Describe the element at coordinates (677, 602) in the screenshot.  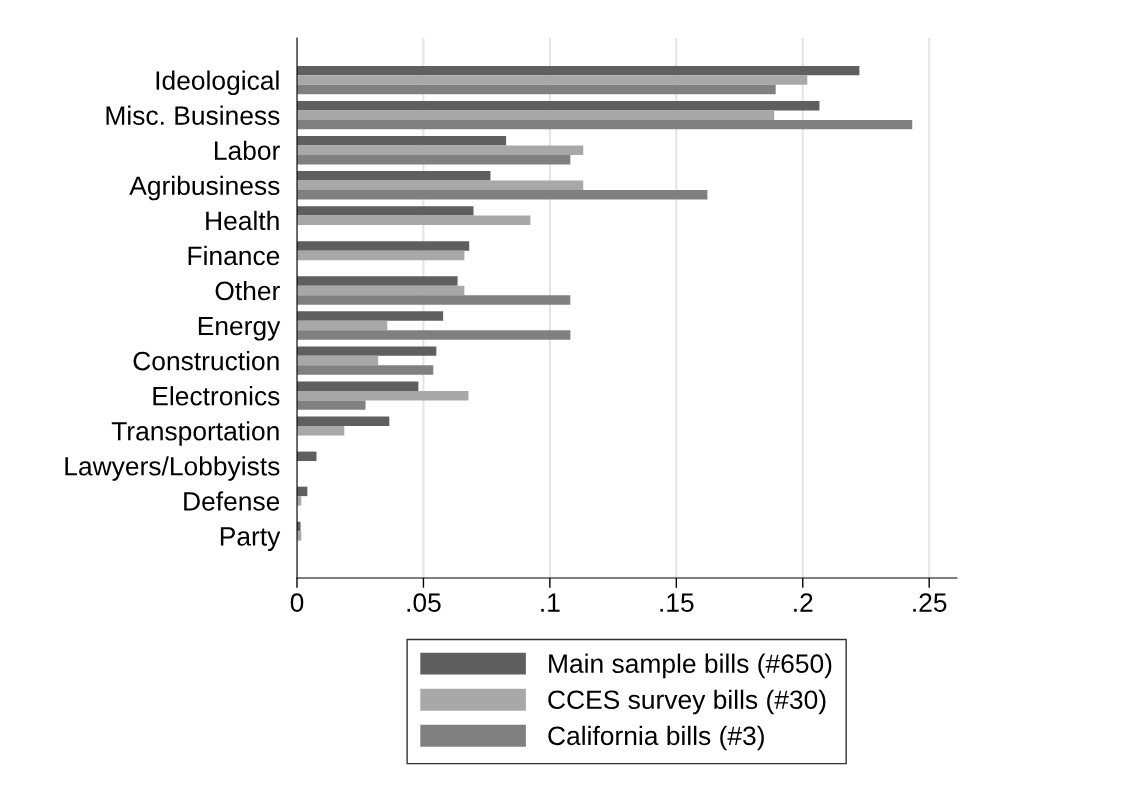
I see `x-tick-label: .15` at that location.